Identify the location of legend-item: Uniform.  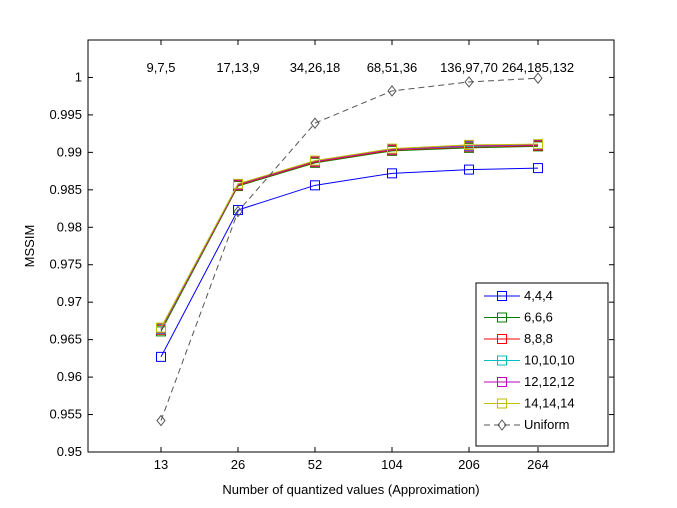
(527, 424).